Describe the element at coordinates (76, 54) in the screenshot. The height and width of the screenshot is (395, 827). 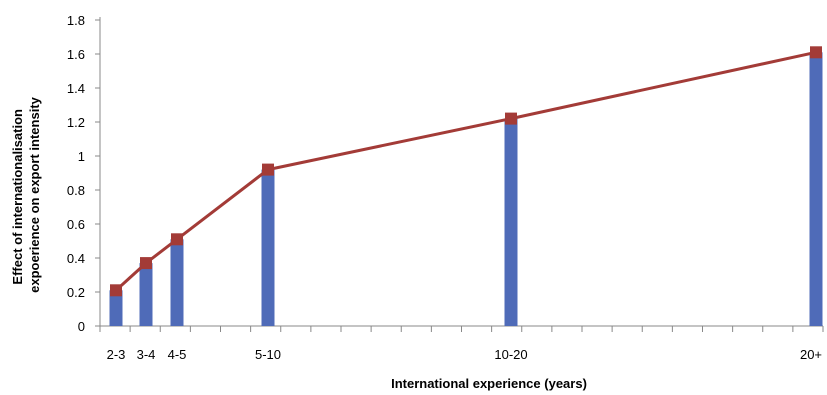
I see `y-tick-label: 1.6` at that location.